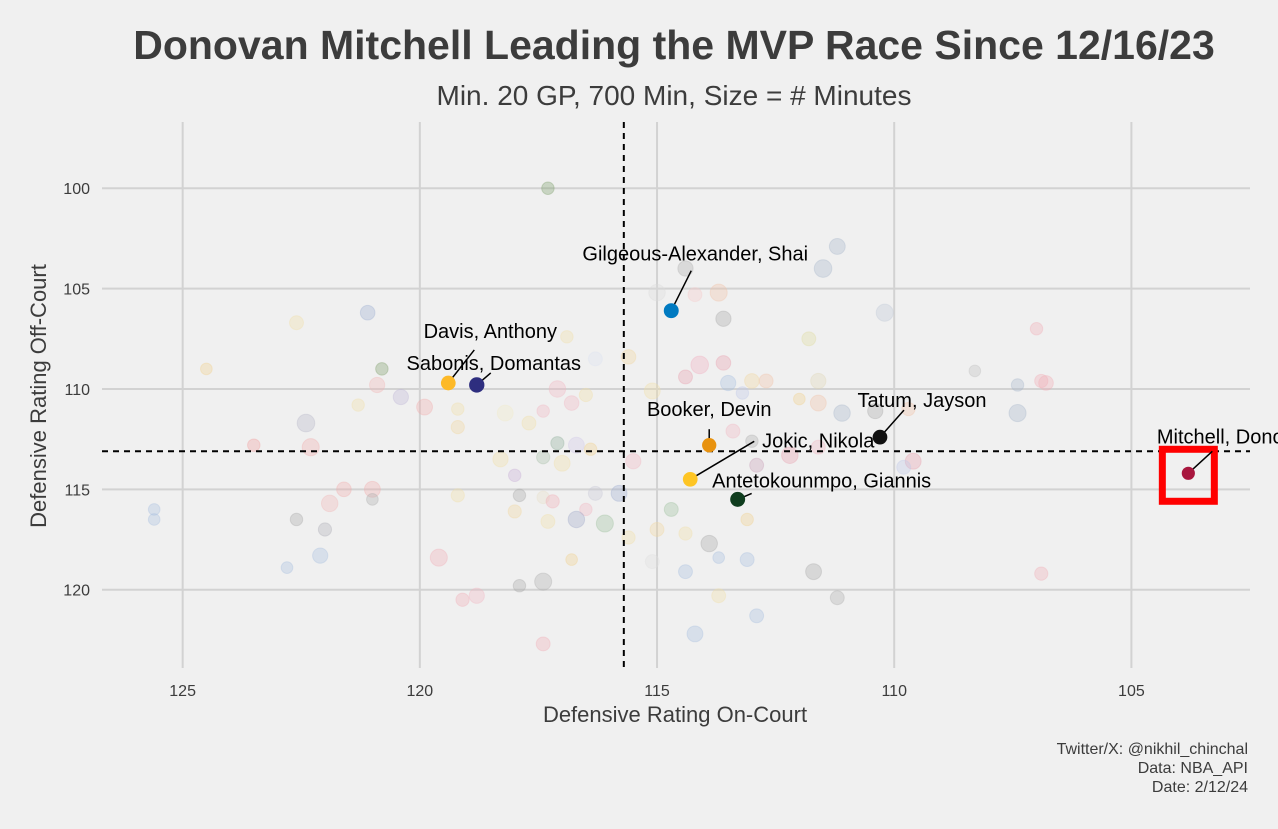  What do you see at coordinates (1152, 749) in the screenshot?
I see `caption-twitter: Twitter/X: @nikhil_chinchal` at bounding box center [1152, 749].